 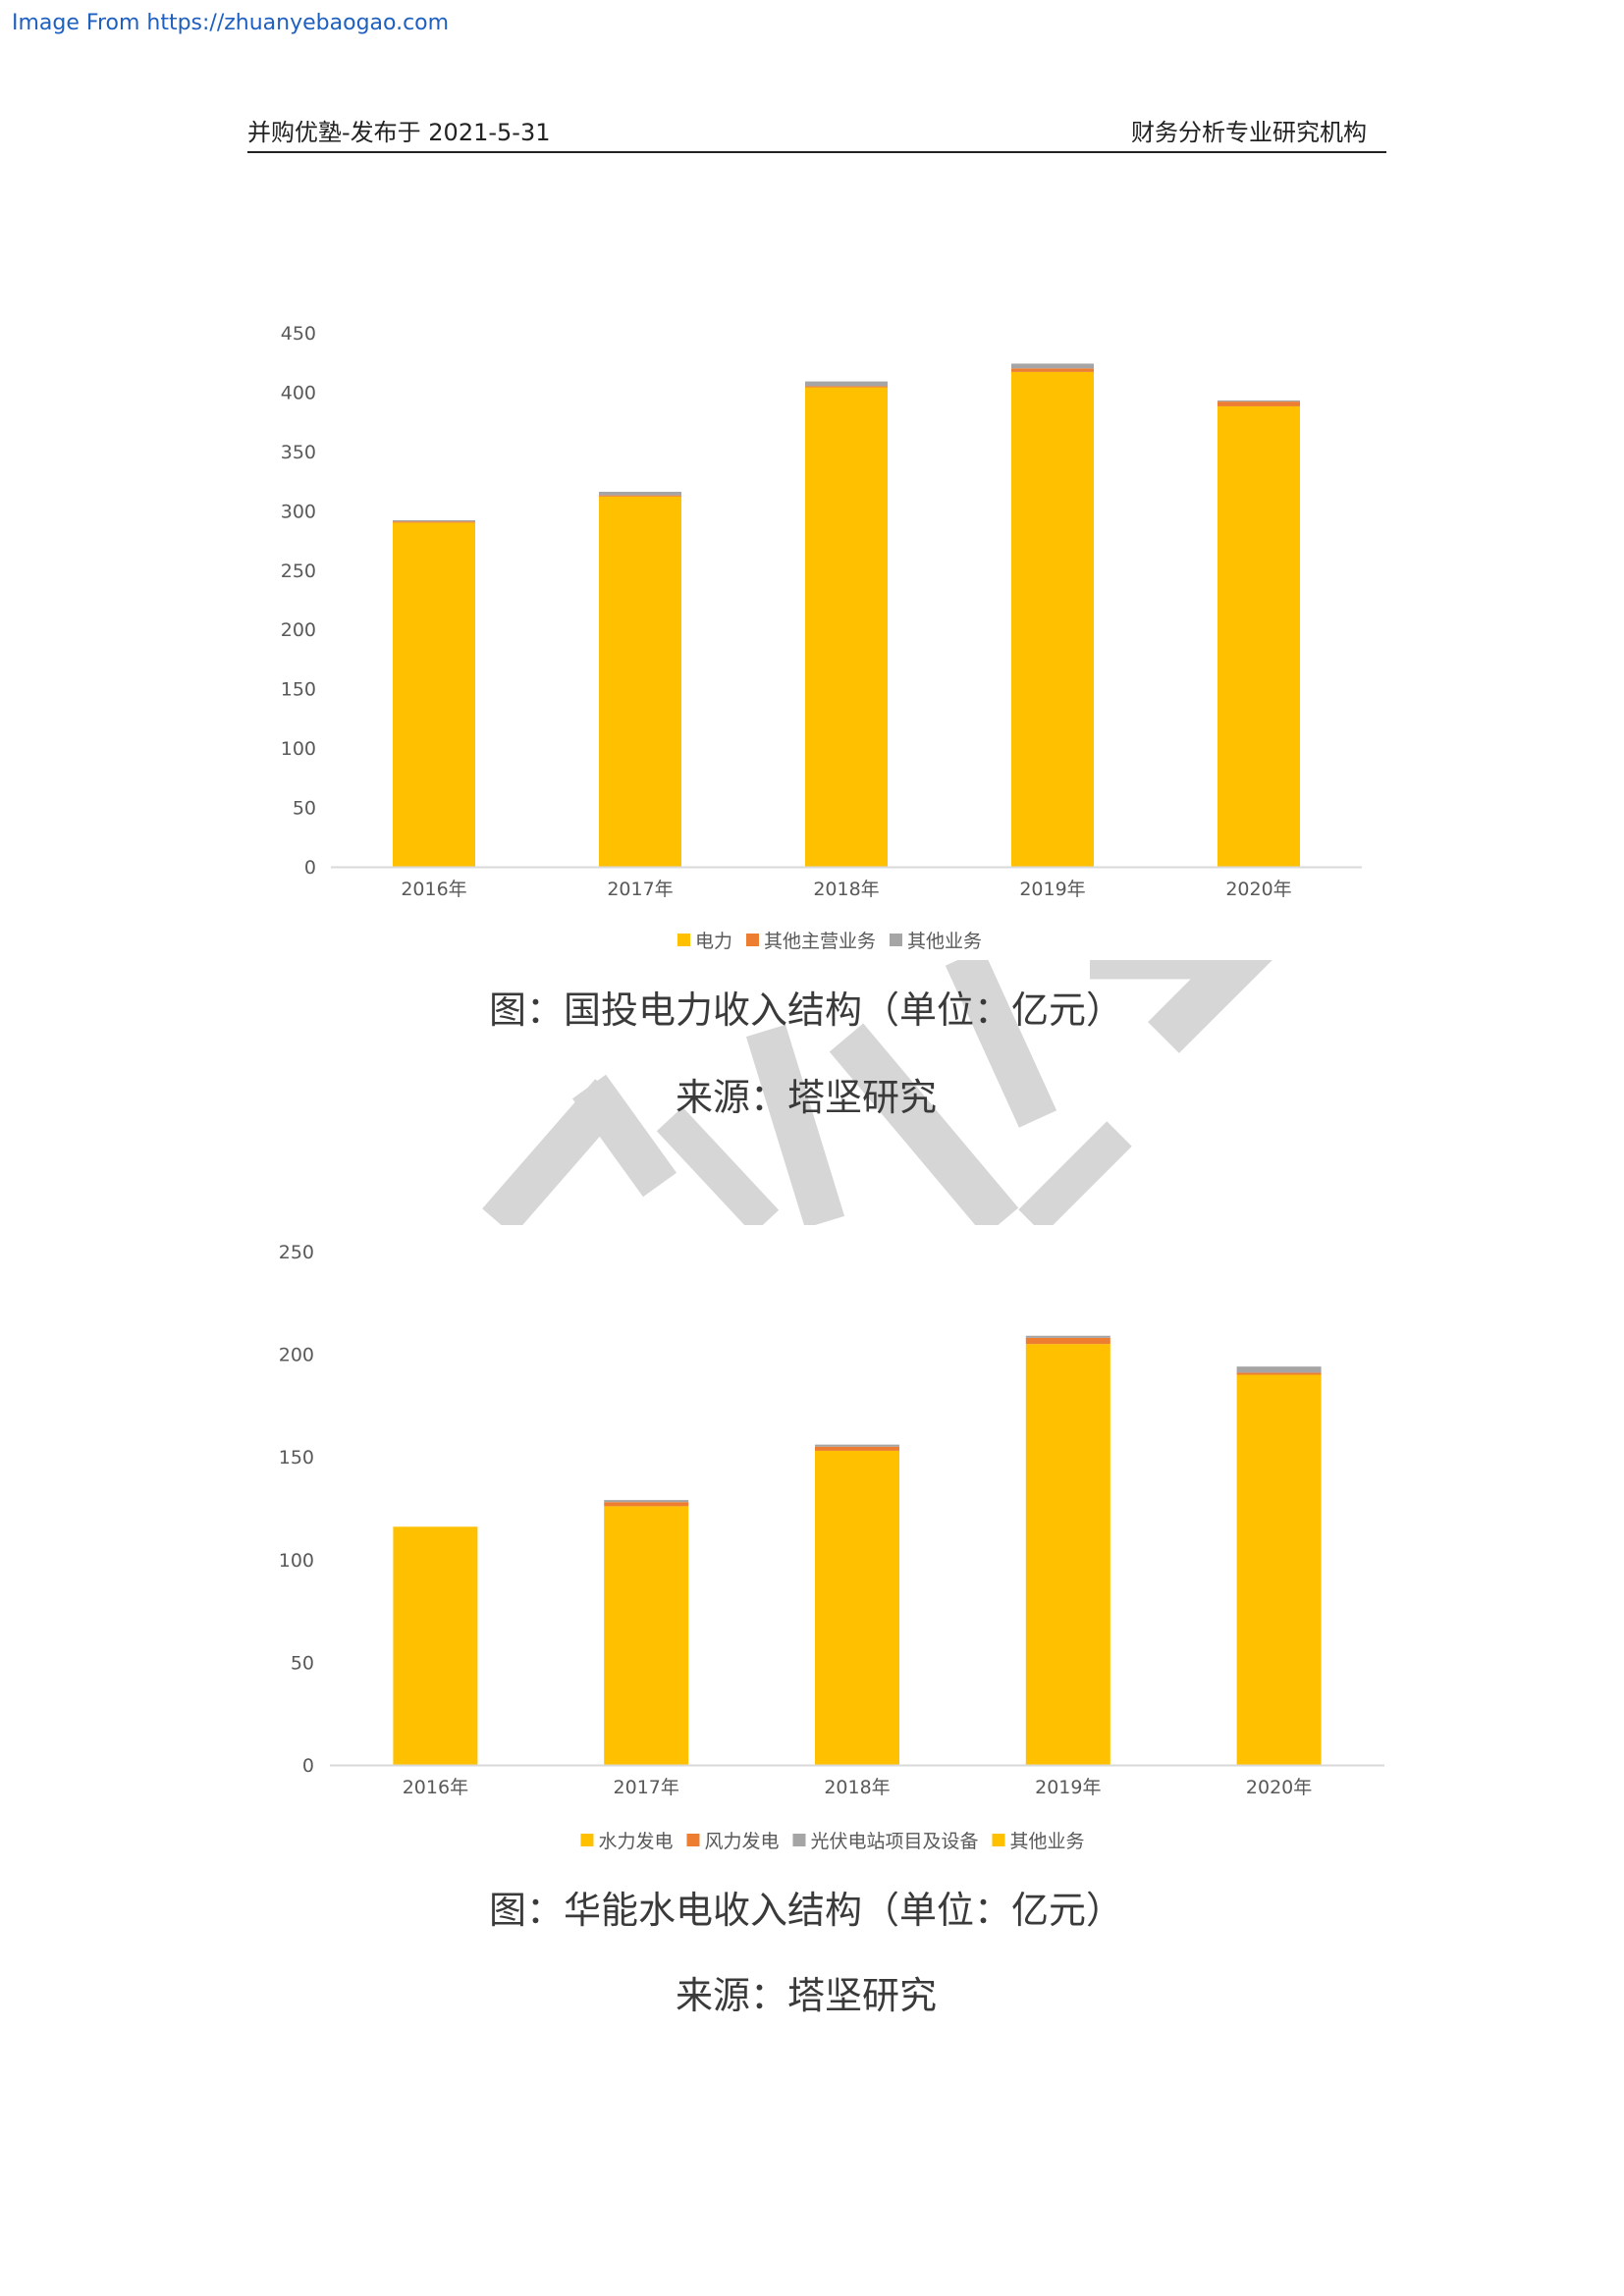 I want to click on y-tick-label: 300, so click(x=298, y=511).